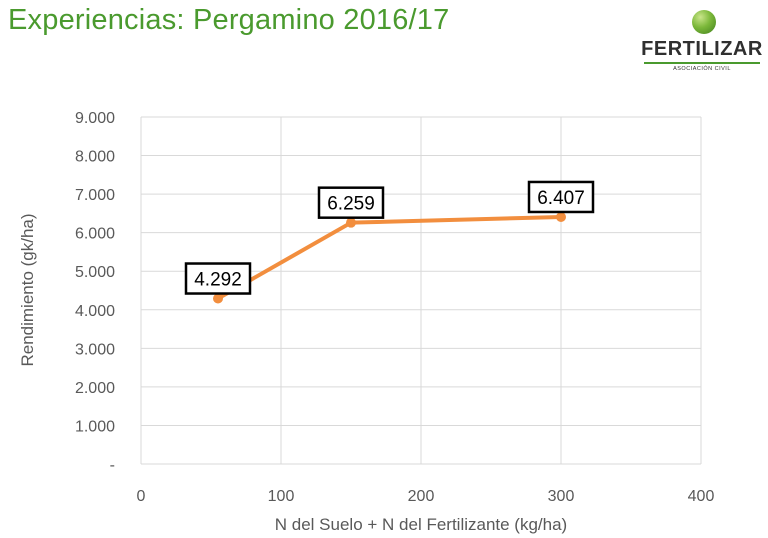 The width and height of the screenshot is (768, 538). I want to click on y-tick-label: 3.000, so click(95, 349).